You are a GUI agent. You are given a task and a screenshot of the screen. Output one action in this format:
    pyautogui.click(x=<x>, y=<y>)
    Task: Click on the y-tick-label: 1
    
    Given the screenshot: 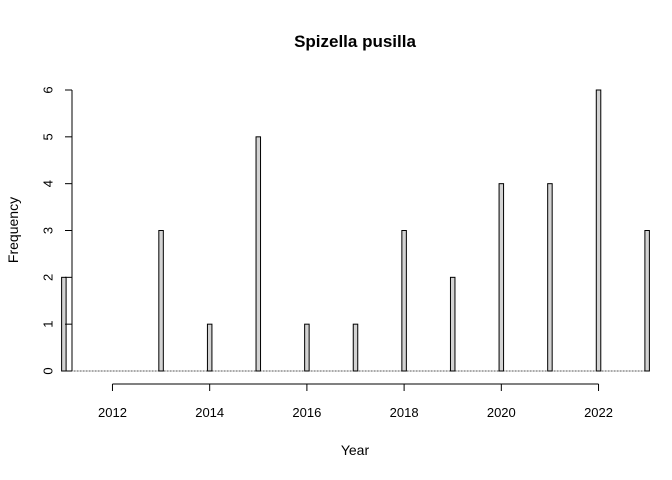 What is the action you would take?
    pyautogui.click(x=48, y=324)
    